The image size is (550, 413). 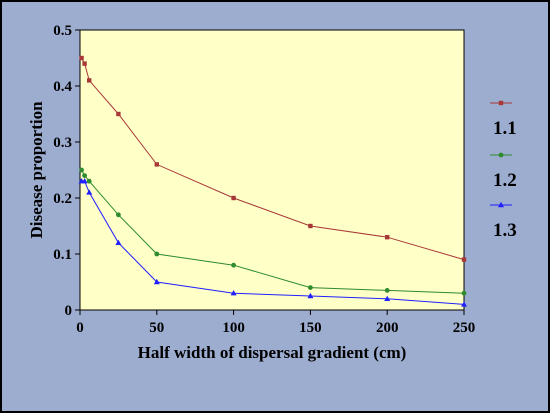 I want to click on y-tick-label: 0.5, so click(x=62, y=31).